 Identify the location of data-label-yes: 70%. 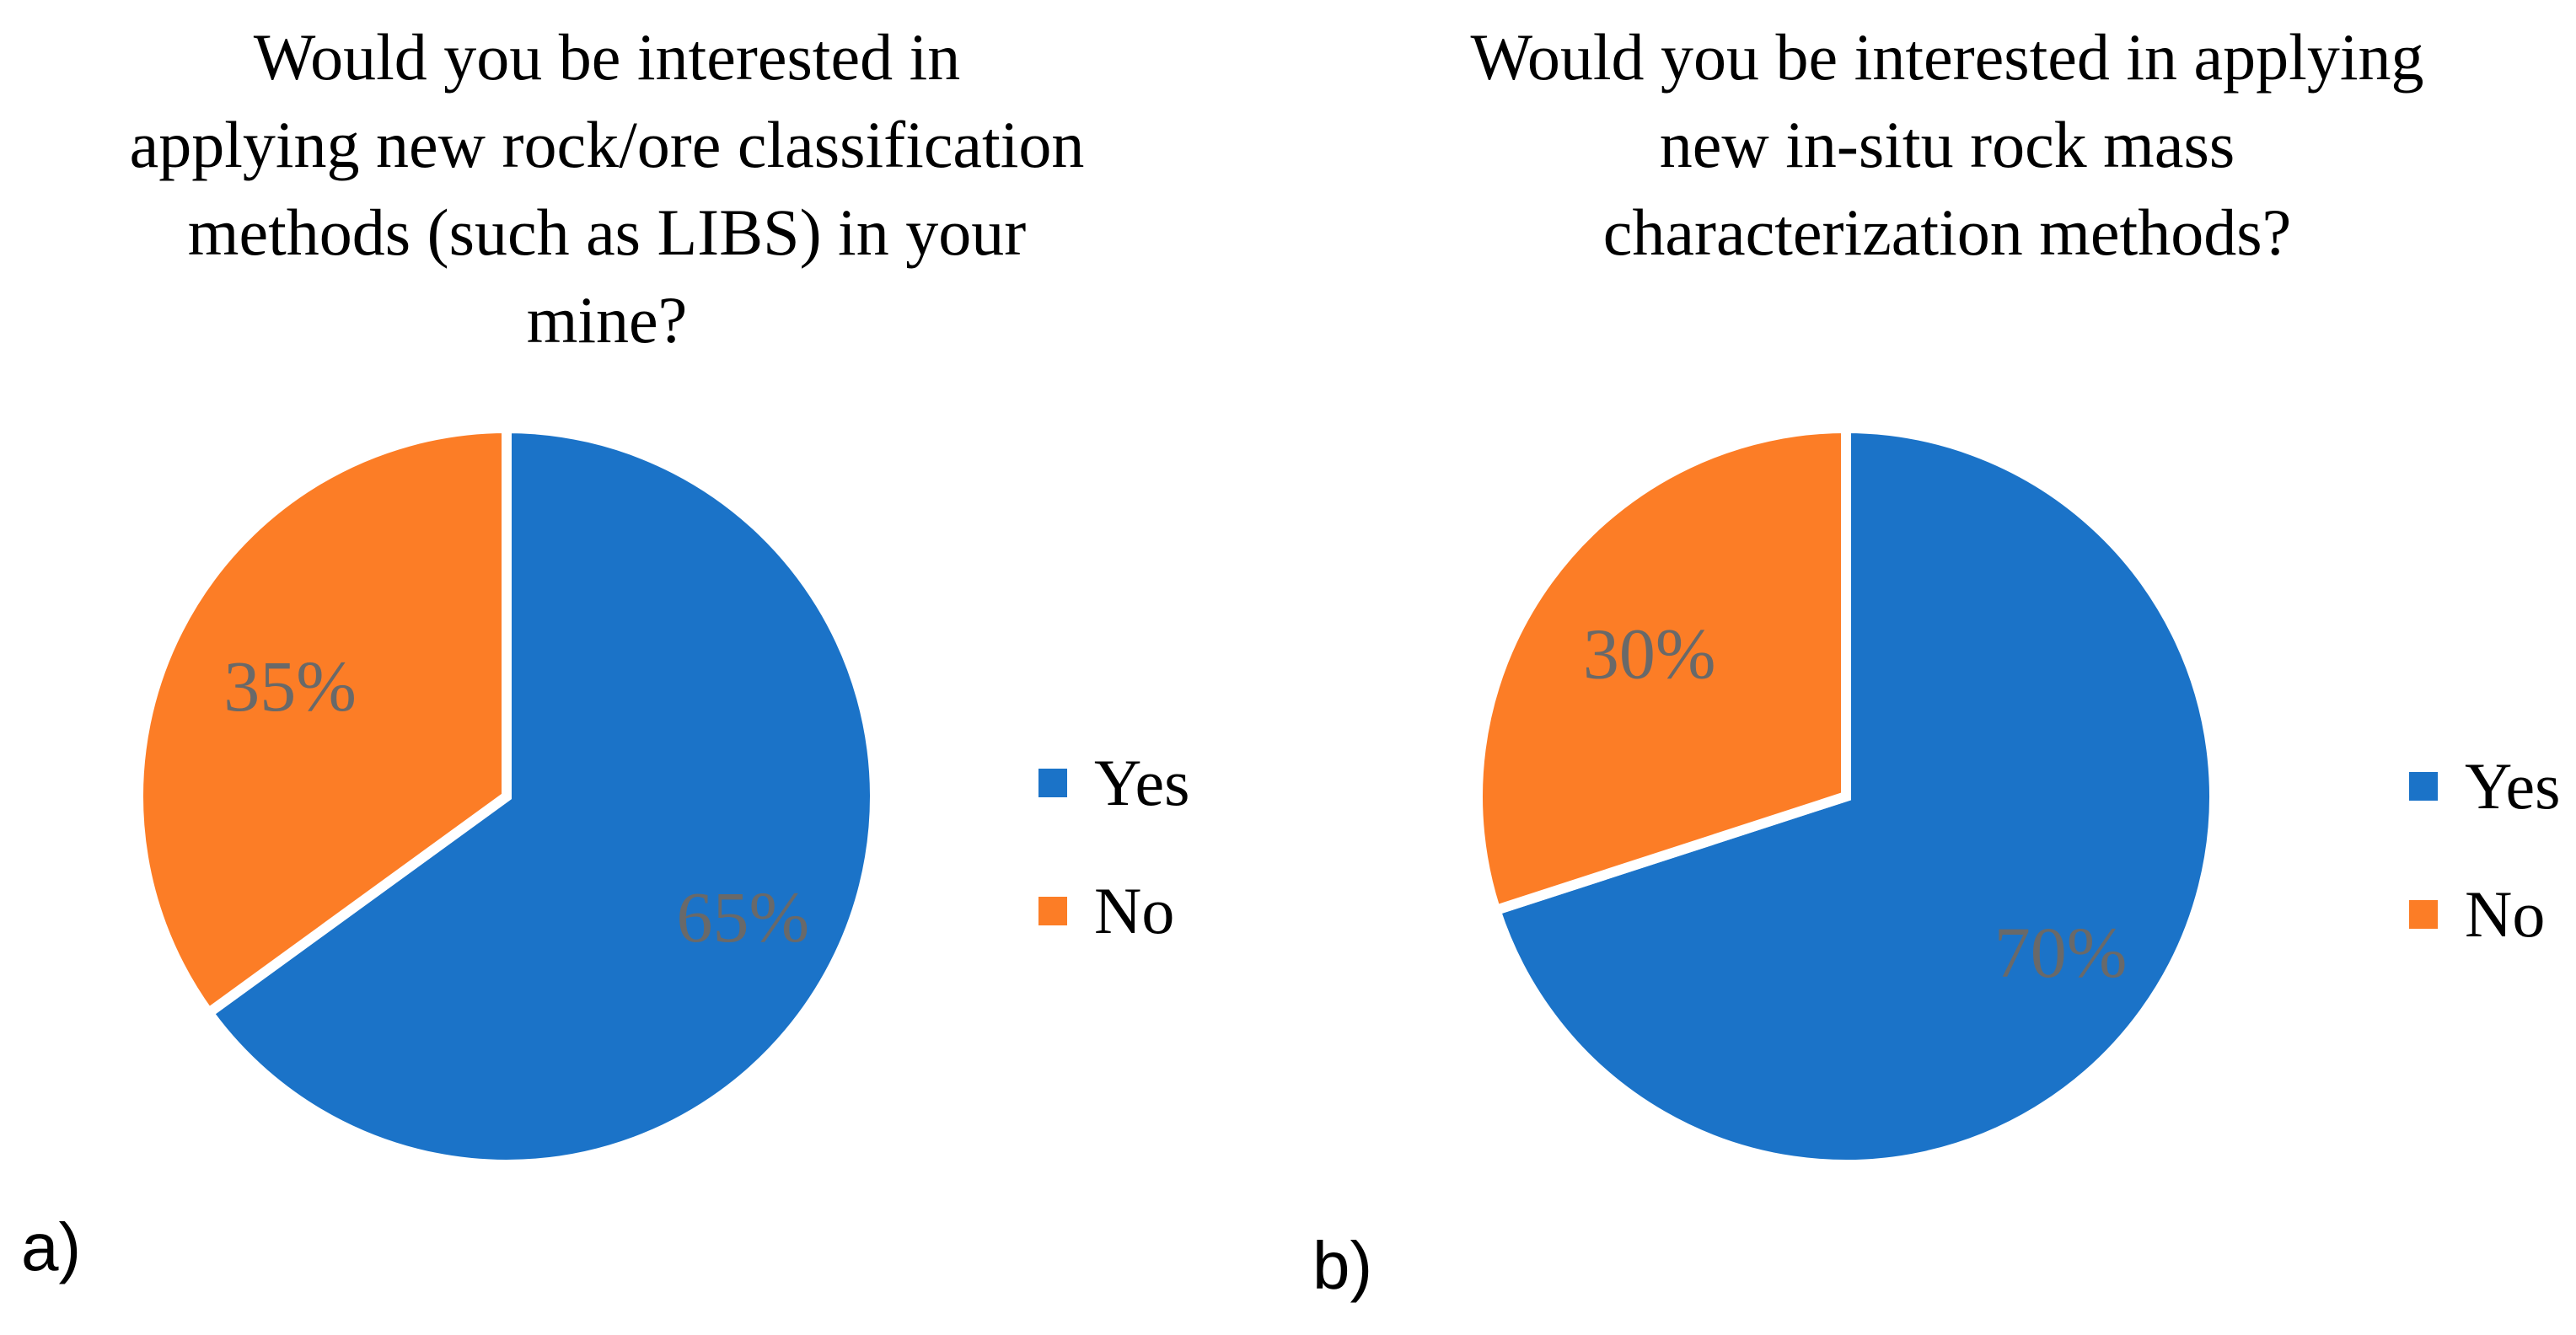
(2061, 953).